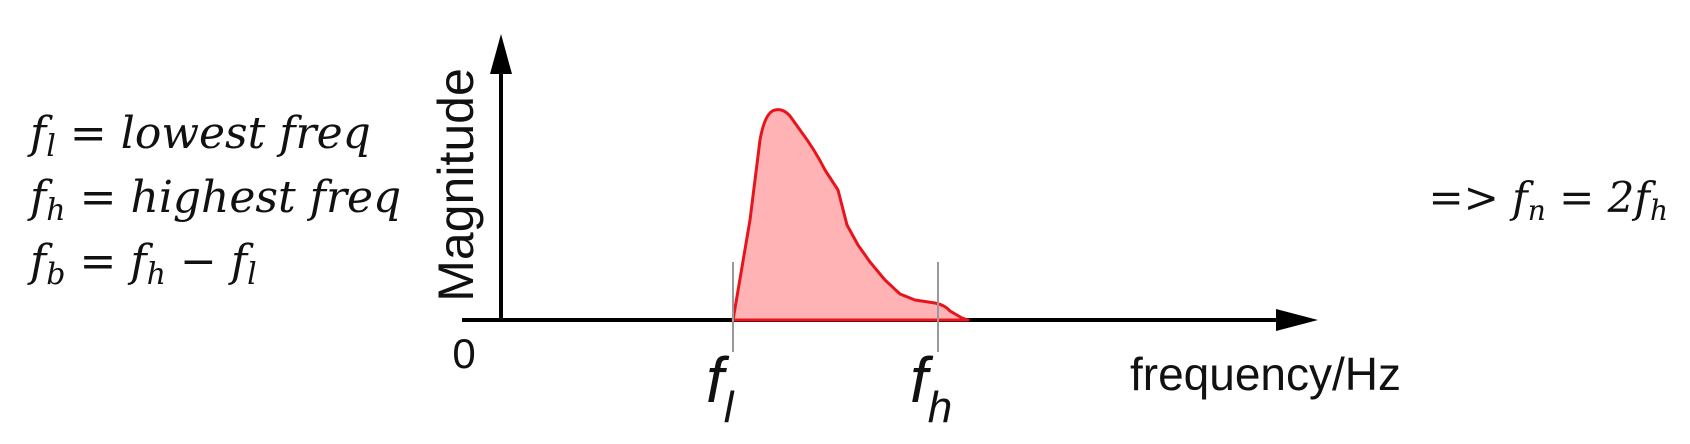  What do you see at coordinates (55, 210) in the screenshot?
I see `def-high-sub: h` at bounding box center [55, 210].